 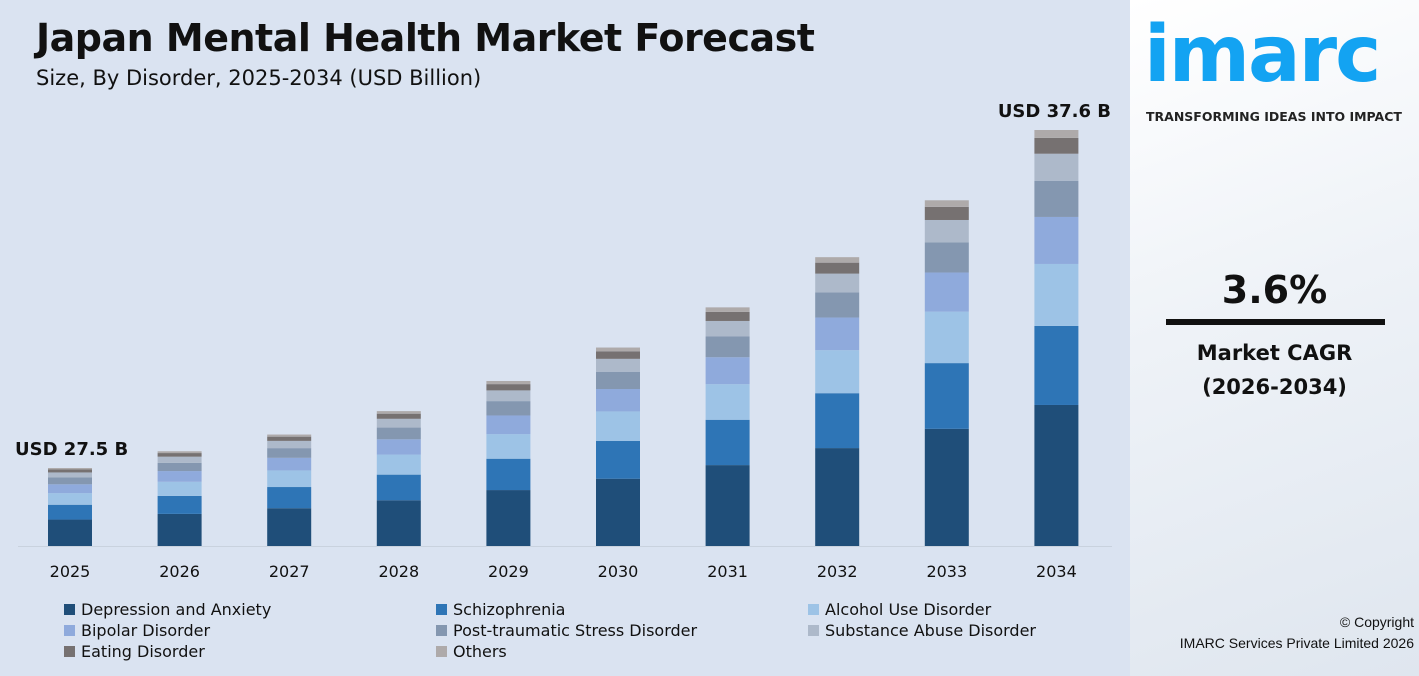 I want to click on x-tick-label: 2025, so click(x=70, y=571).